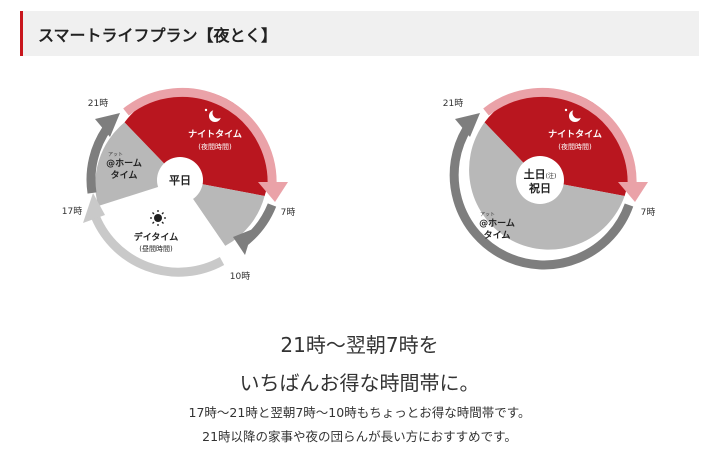 The width and height of the screenshot is (719, 452). I want to click on day-arc-arrow, so click(157, 244).